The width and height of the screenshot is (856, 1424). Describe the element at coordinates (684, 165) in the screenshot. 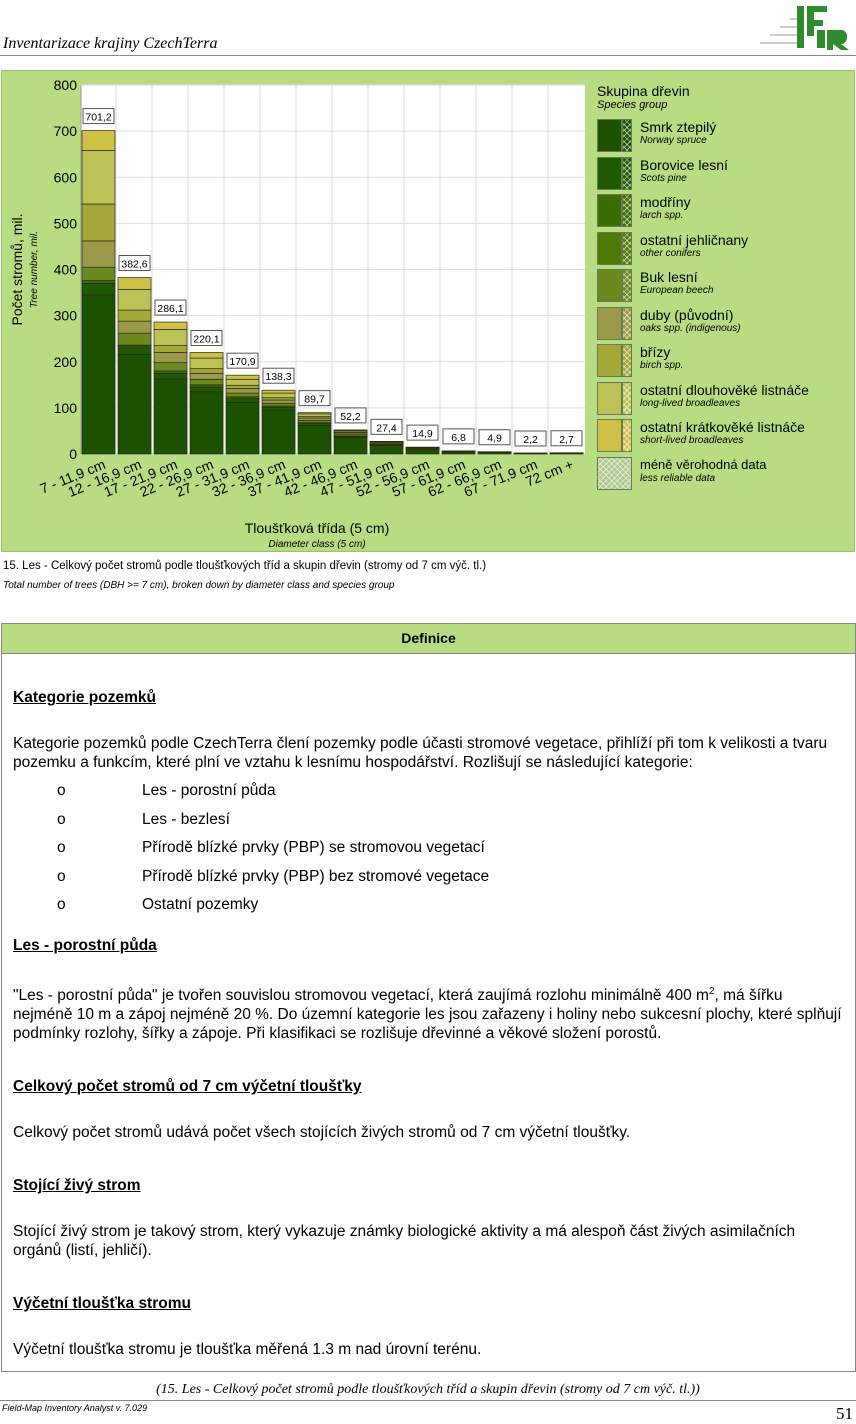

I see `legend-label: Borovice lesní` at that location.